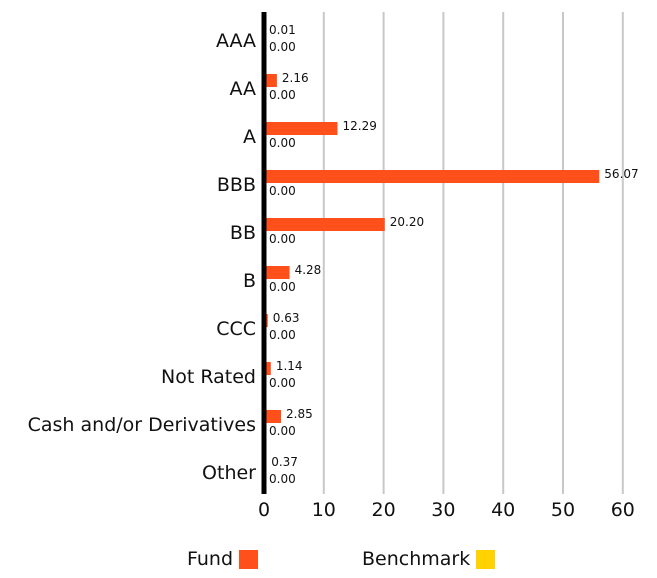 This screenshot has width=657, height=578. What do you see at coordinates (384, 510) in the screenshot?
I see `x-tick-label-20: 20` at bounding box center [384, 510].